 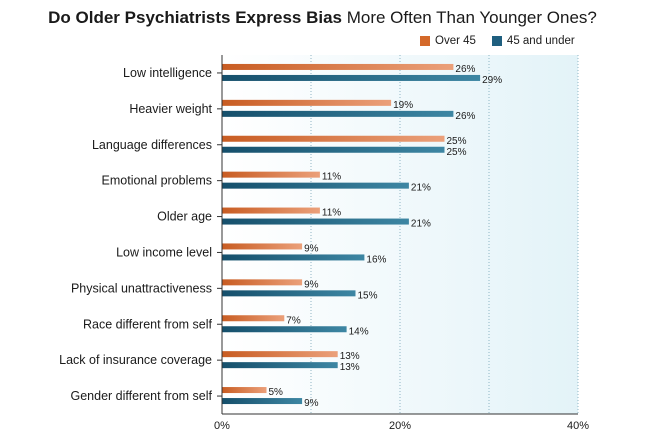 I want to click on category-label: Physical unattractiveness, so click(x=141, y=288).